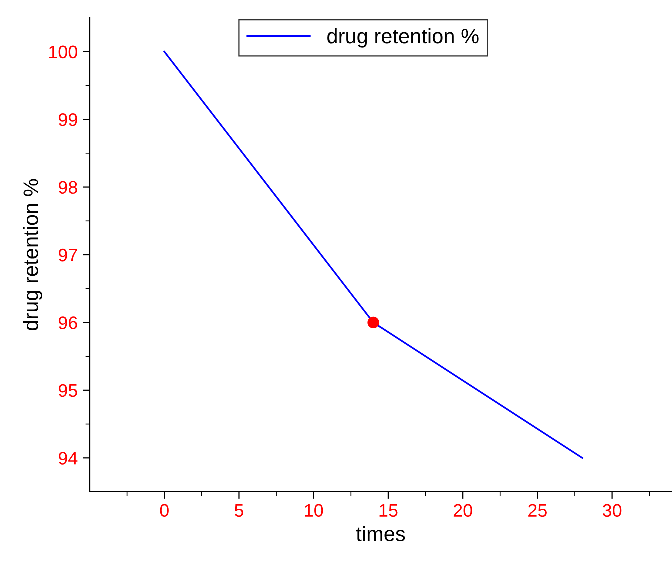  Describe the element at coordinates (63, 52) in the screenshot. I see `y-tick-label: 100` at that location.